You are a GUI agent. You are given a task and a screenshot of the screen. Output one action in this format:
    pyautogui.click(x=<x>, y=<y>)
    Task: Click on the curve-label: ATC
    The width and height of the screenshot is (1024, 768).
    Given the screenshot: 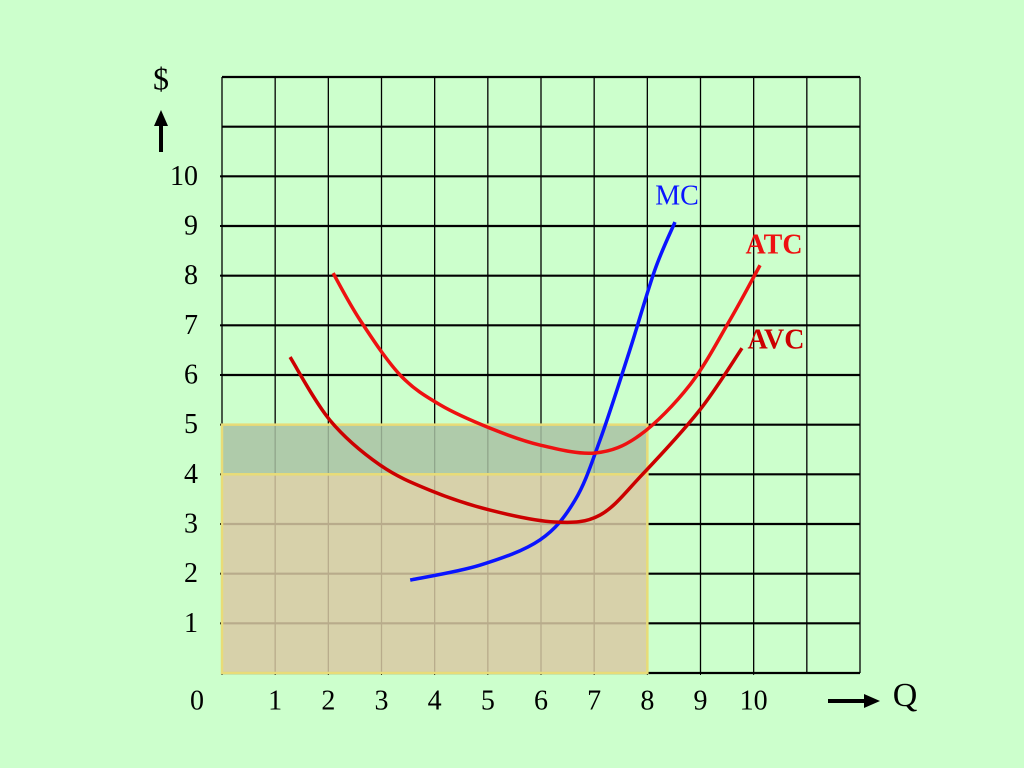 What is the action you would take?
    pyautogui.click(x=774, y=245)
    